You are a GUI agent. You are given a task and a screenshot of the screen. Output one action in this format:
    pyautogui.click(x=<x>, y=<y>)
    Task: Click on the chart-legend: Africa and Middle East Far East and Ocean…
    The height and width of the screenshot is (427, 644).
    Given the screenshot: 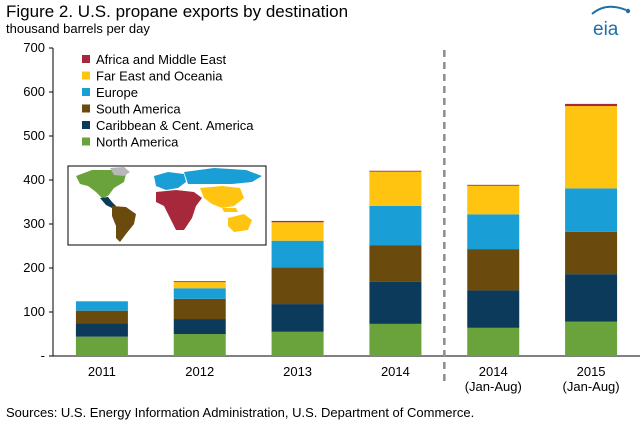 What is the action you would take?
    pyautogui.click(x=168, y=101)
    